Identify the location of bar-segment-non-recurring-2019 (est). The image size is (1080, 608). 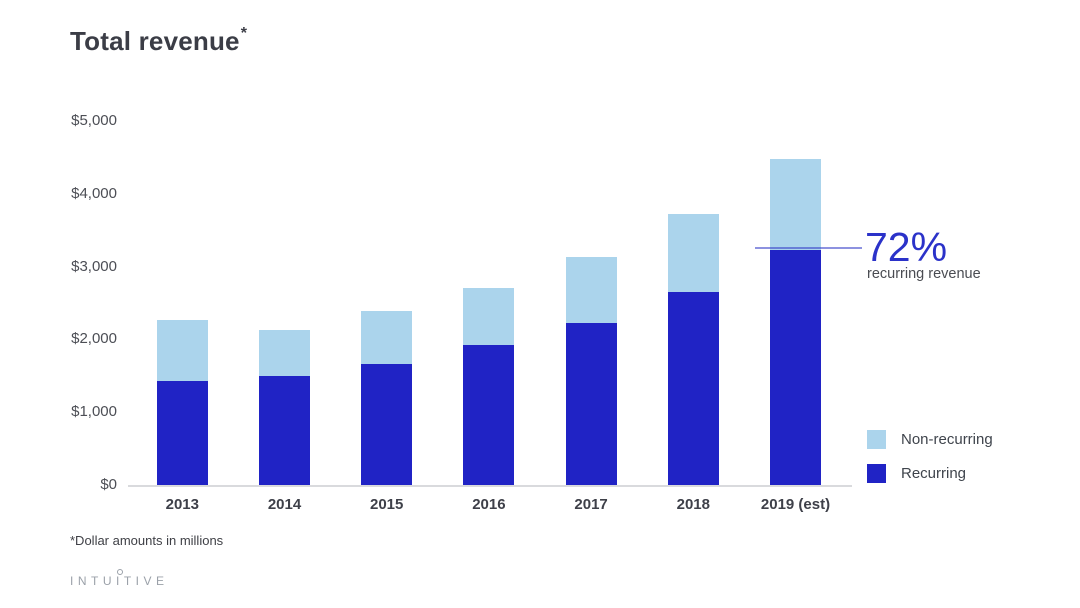
(795, 204).